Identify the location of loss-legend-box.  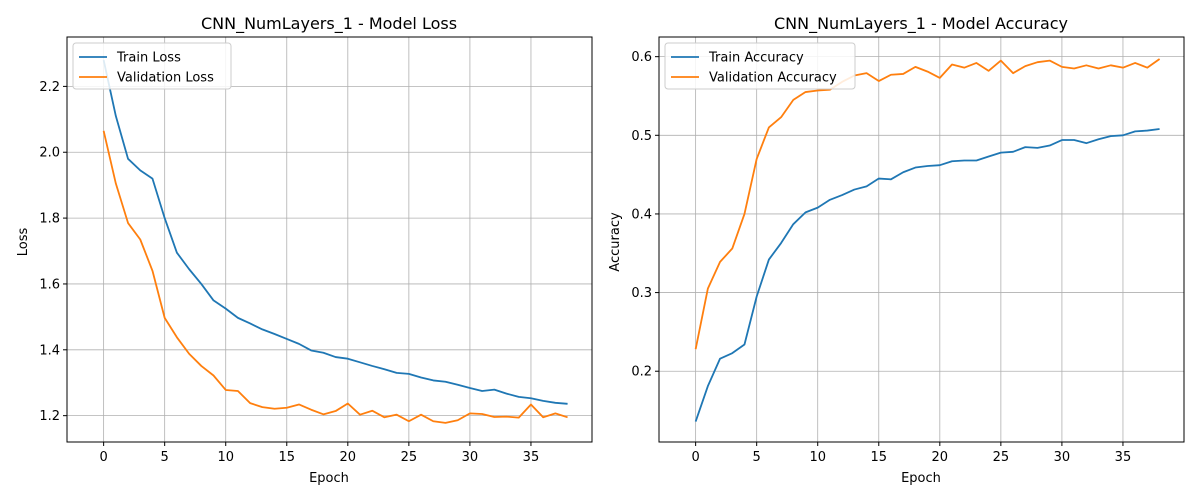
(152, 66).